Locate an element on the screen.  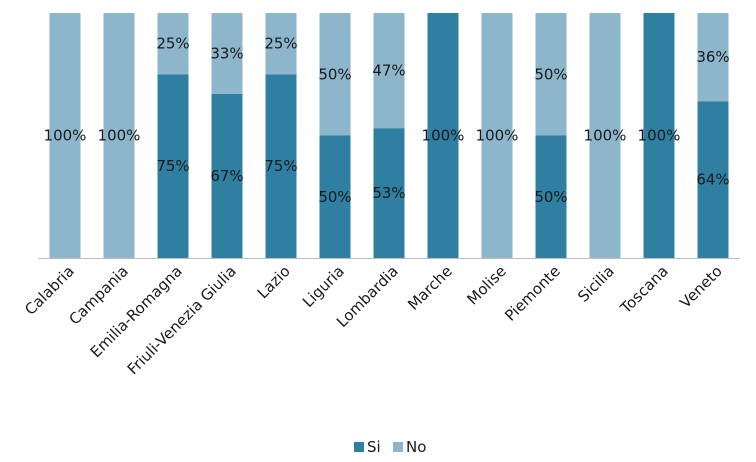
x-tick-label-0: Calabria is located at coordinates (49, 290).